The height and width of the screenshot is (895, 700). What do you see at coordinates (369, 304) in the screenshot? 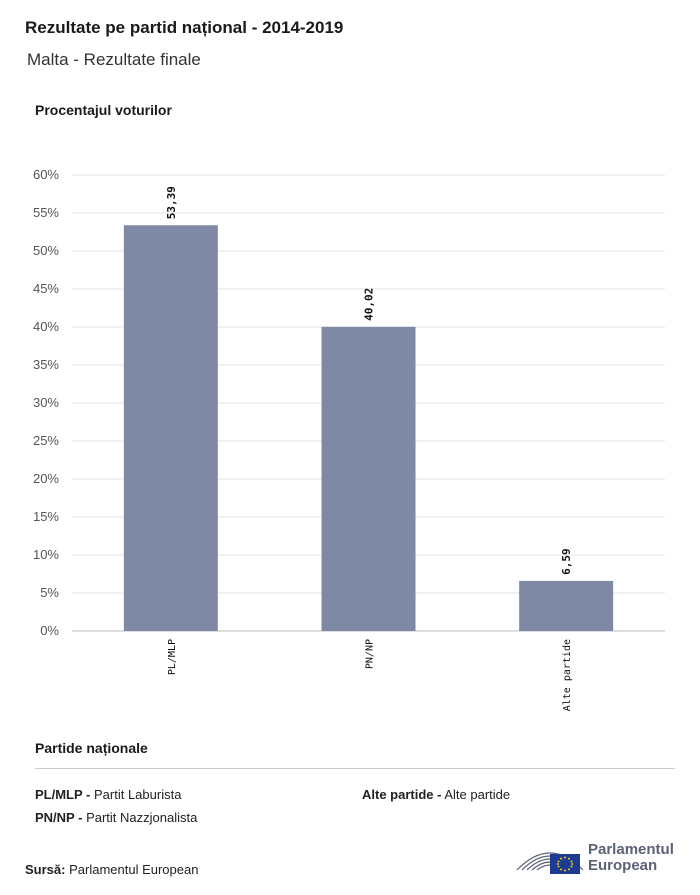
I see `data-label: 40,02` at bounding box center [369, 304].